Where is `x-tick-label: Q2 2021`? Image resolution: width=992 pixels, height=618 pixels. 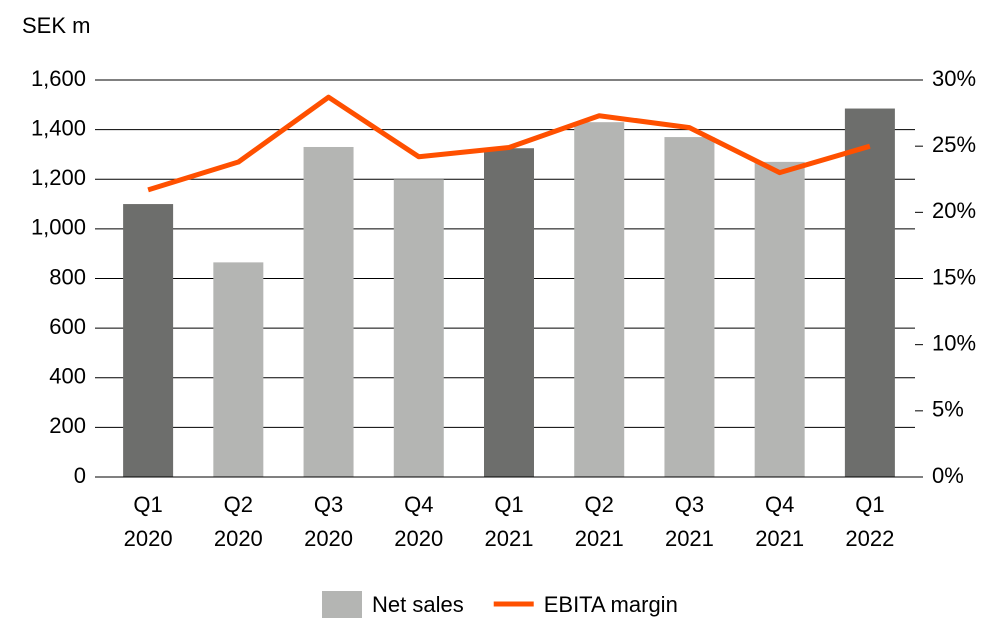
x-tick-label: Q2 2021 is located at coordinates (599, 521).